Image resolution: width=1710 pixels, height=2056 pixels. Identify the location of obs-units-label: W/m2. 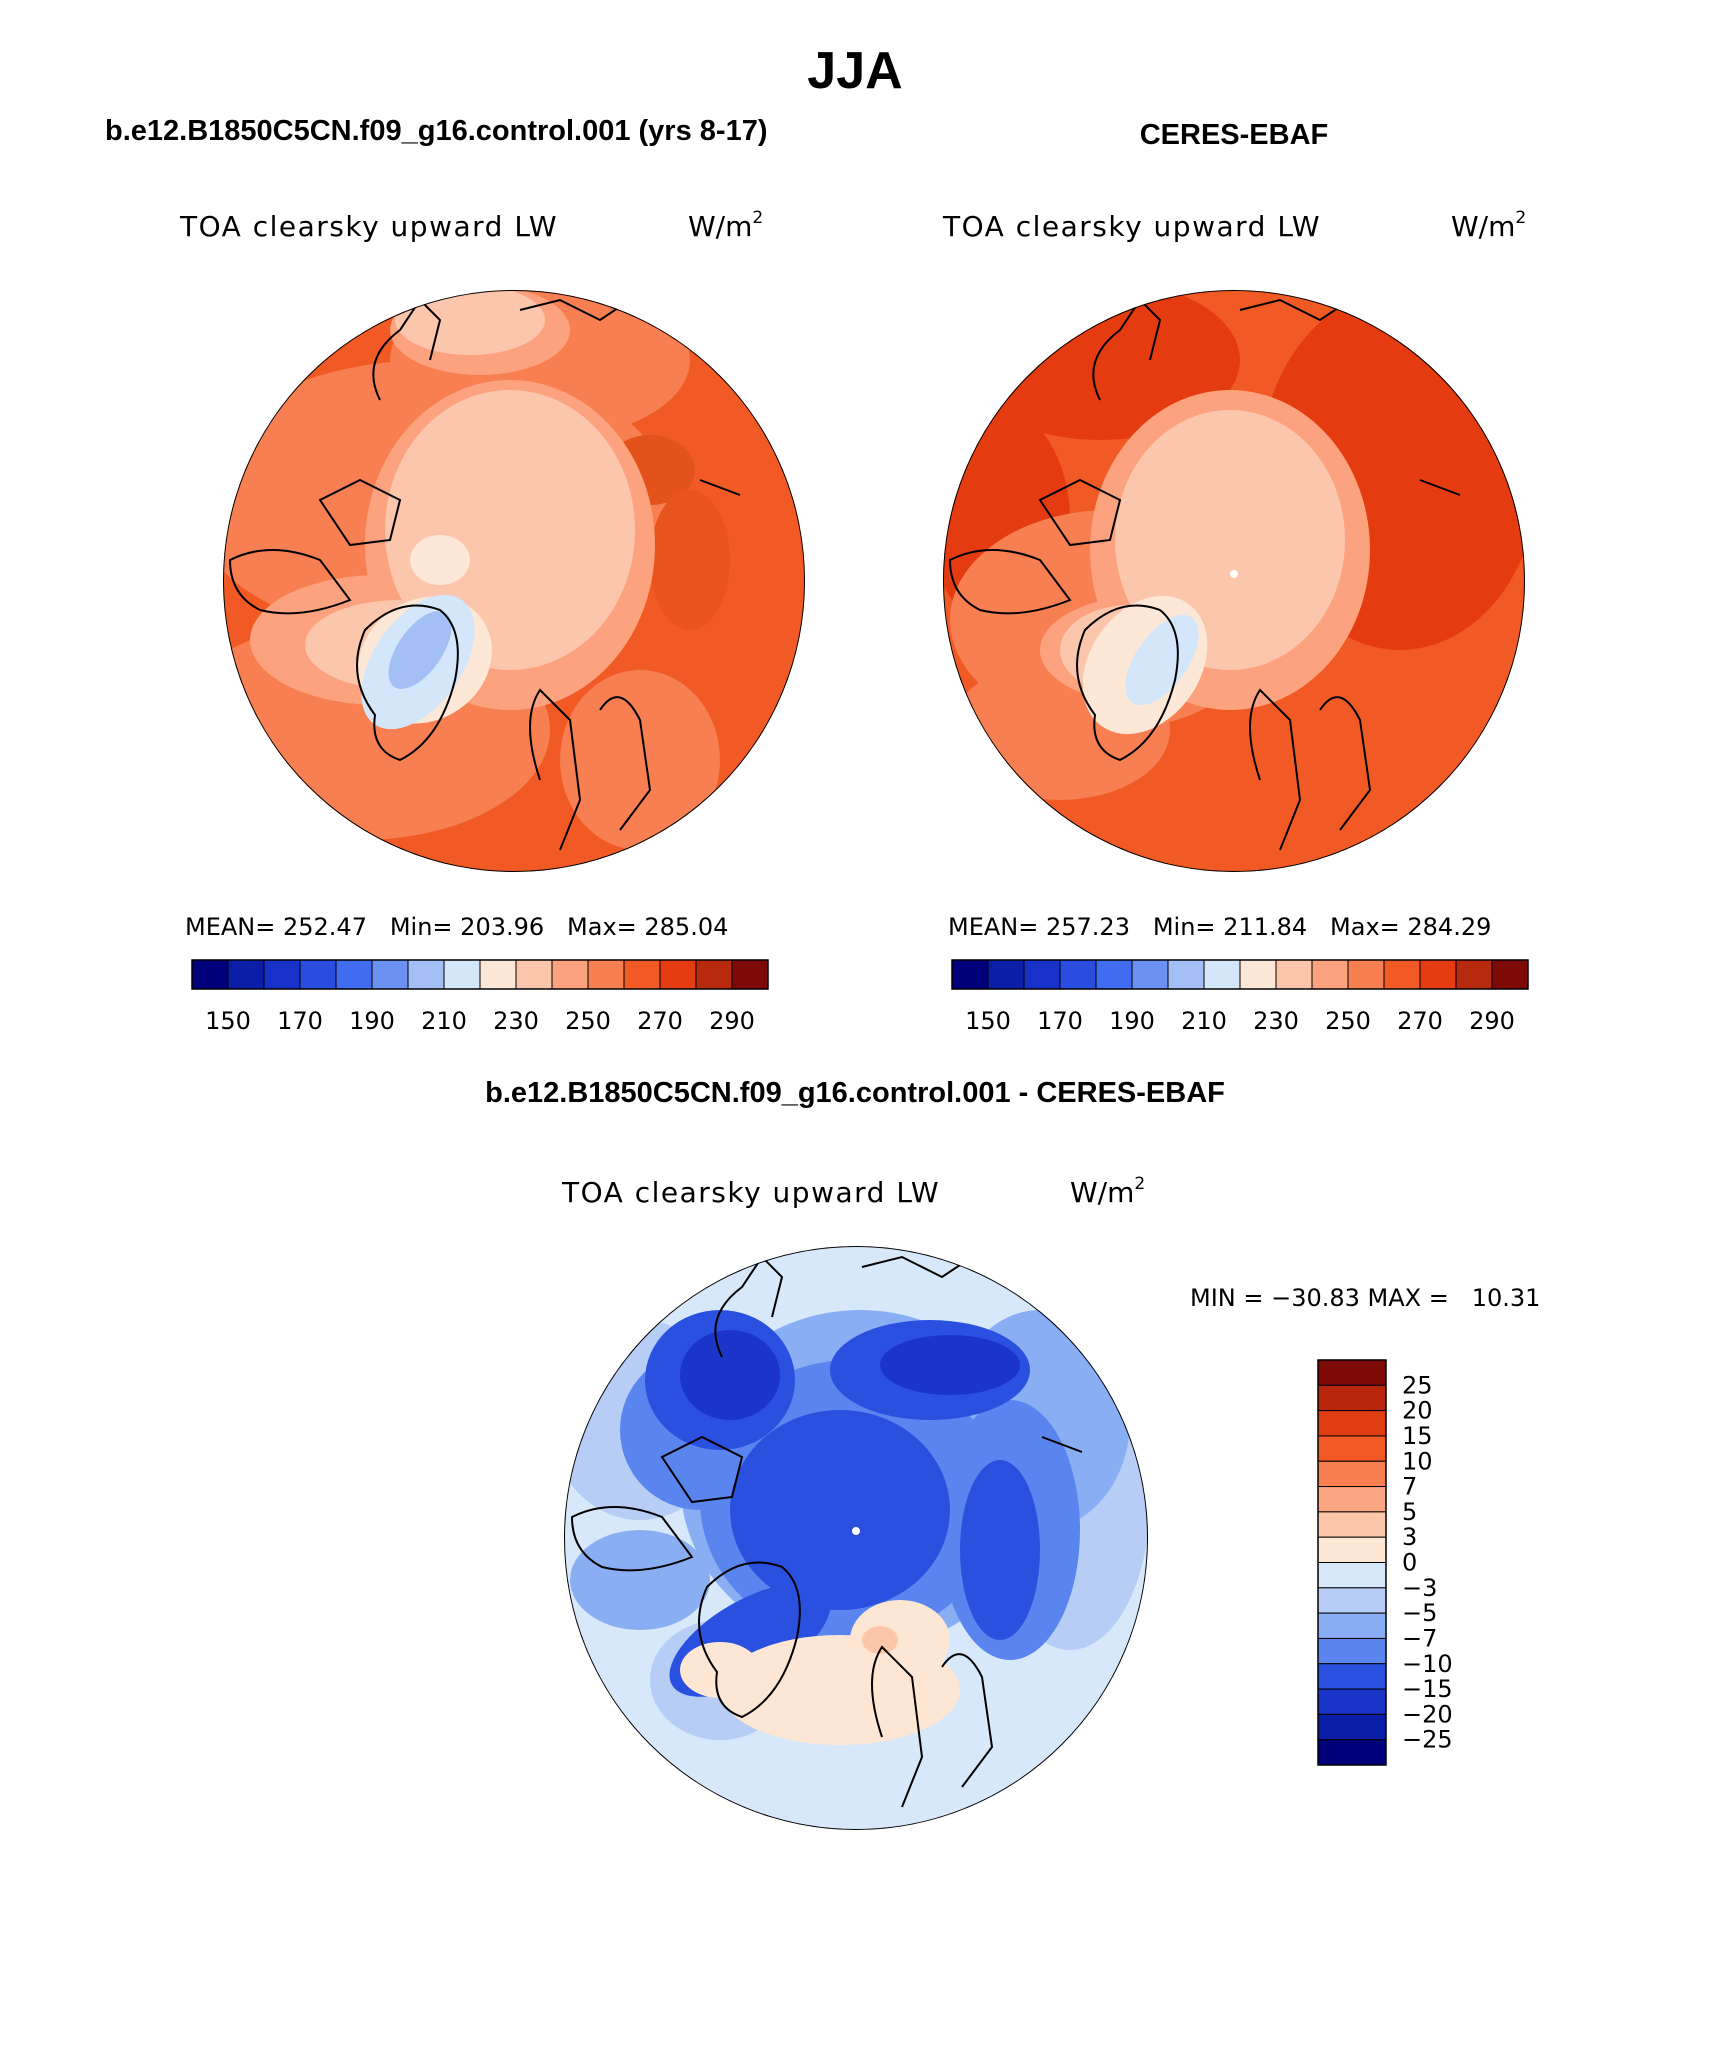
(1488, 225).